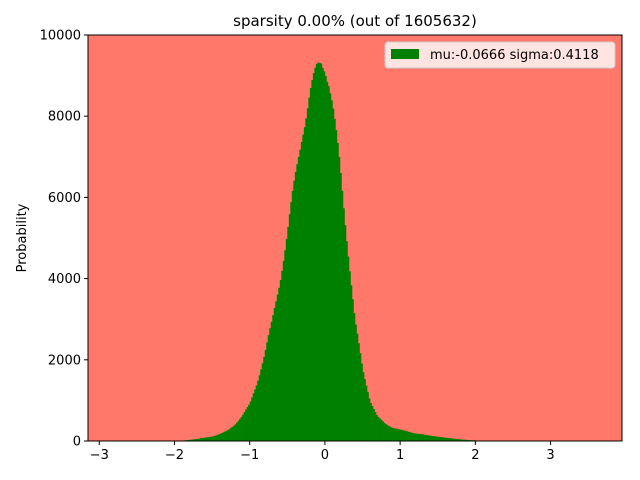  Describe the element at coordinates (500, 55) in the screenshot. I see `legend: mu:-0.0666 sigma:0.4118` at that location.